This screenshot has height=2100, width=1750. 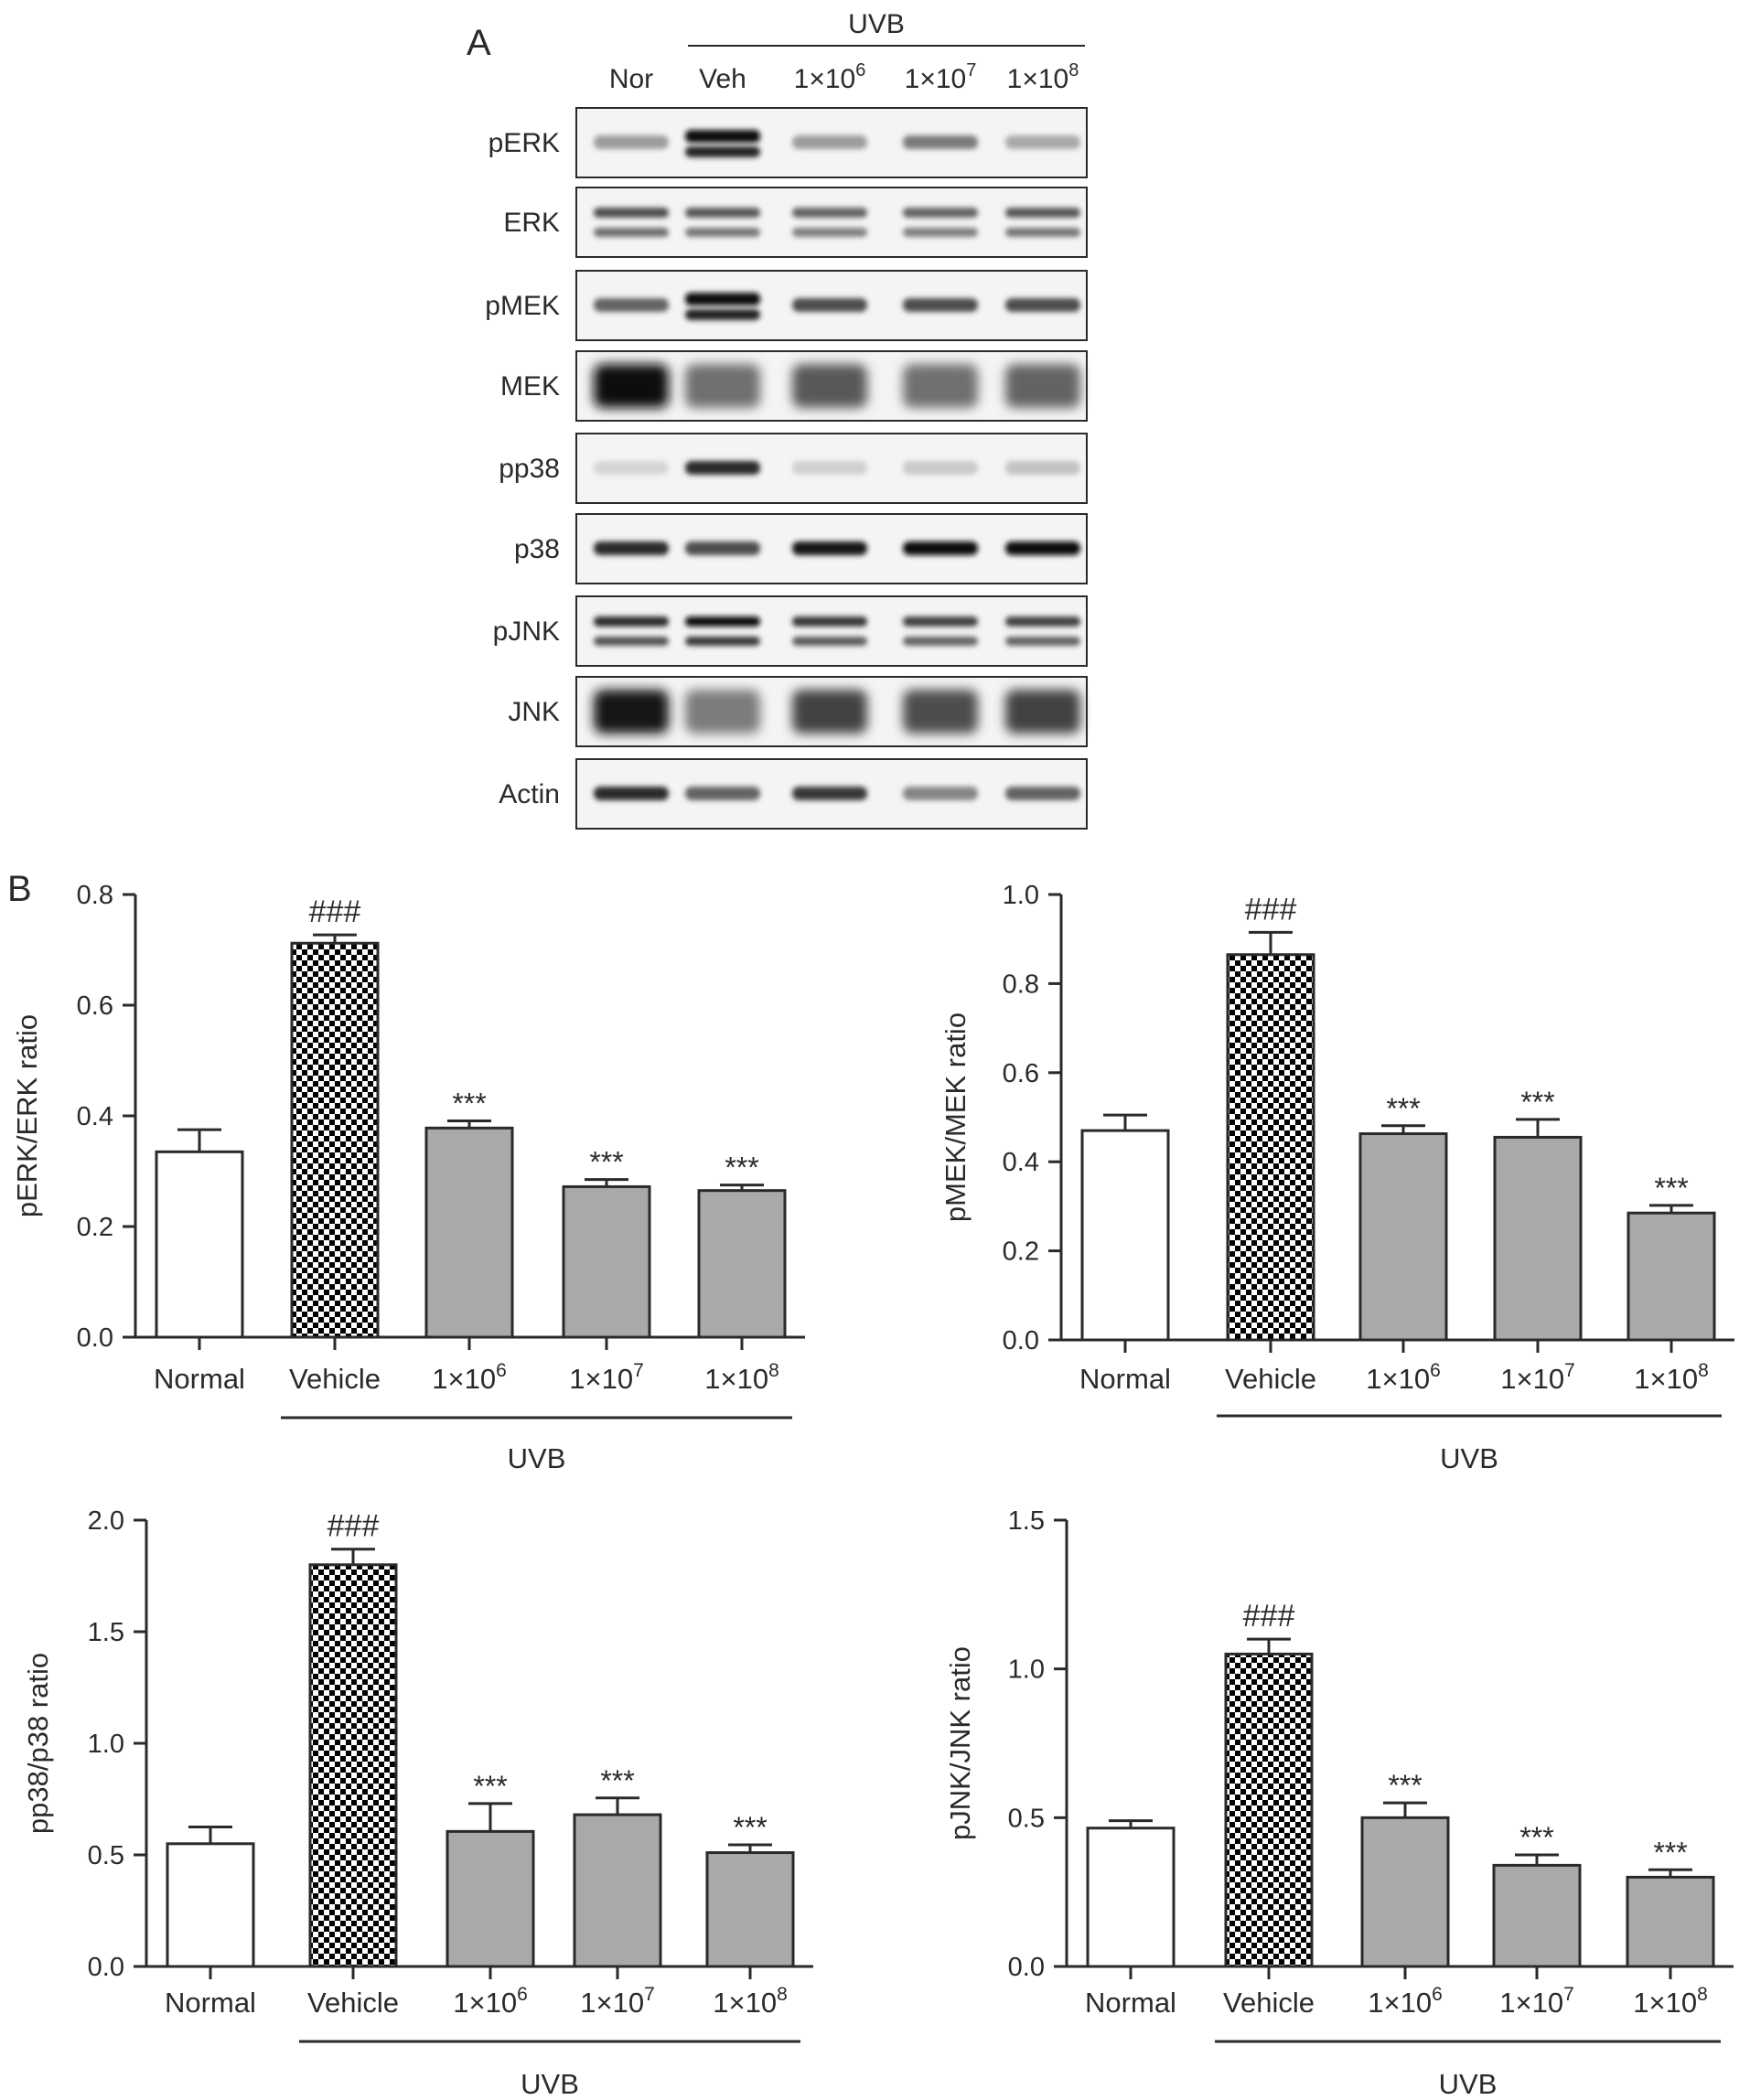 I want to click on y-axis-label: pp38/p38 ratio, so click(x=38, y=1743).